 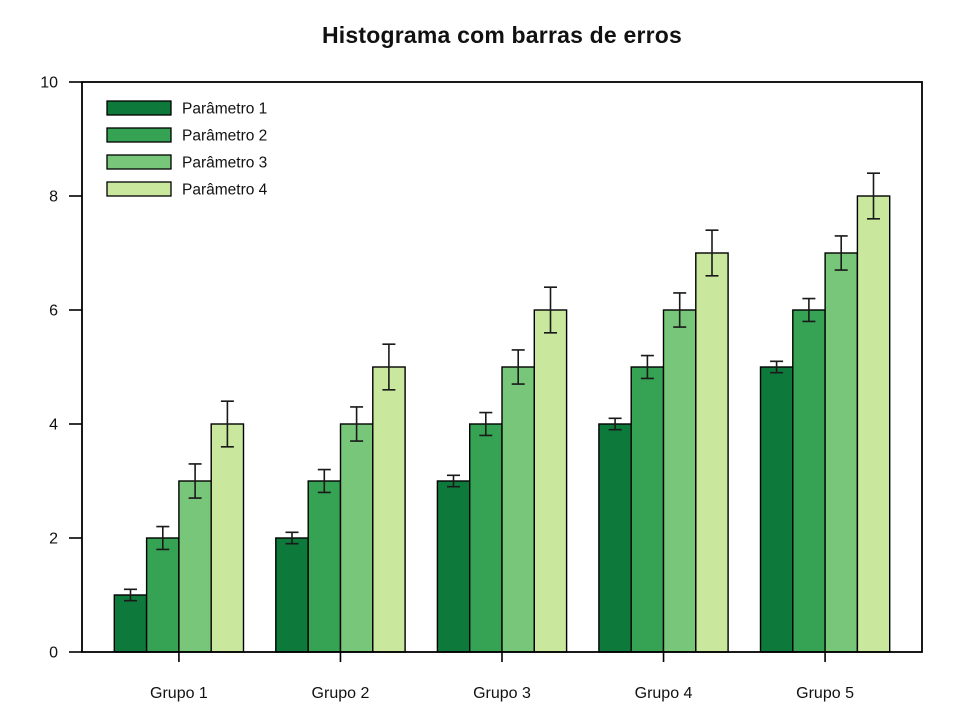 I want to click on y-tick-label: 4, so click(x=53, y=425).